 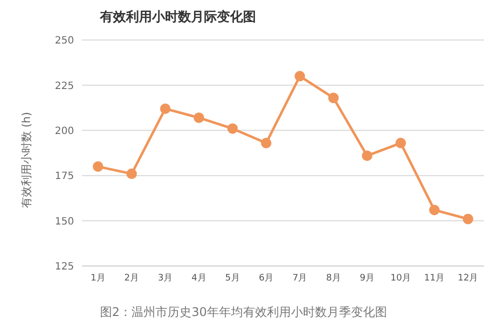 What do you see at coordinates (132, 278) in the screenshot?
I see `x-tick-label: 2月` at bounding box center [132, 278].